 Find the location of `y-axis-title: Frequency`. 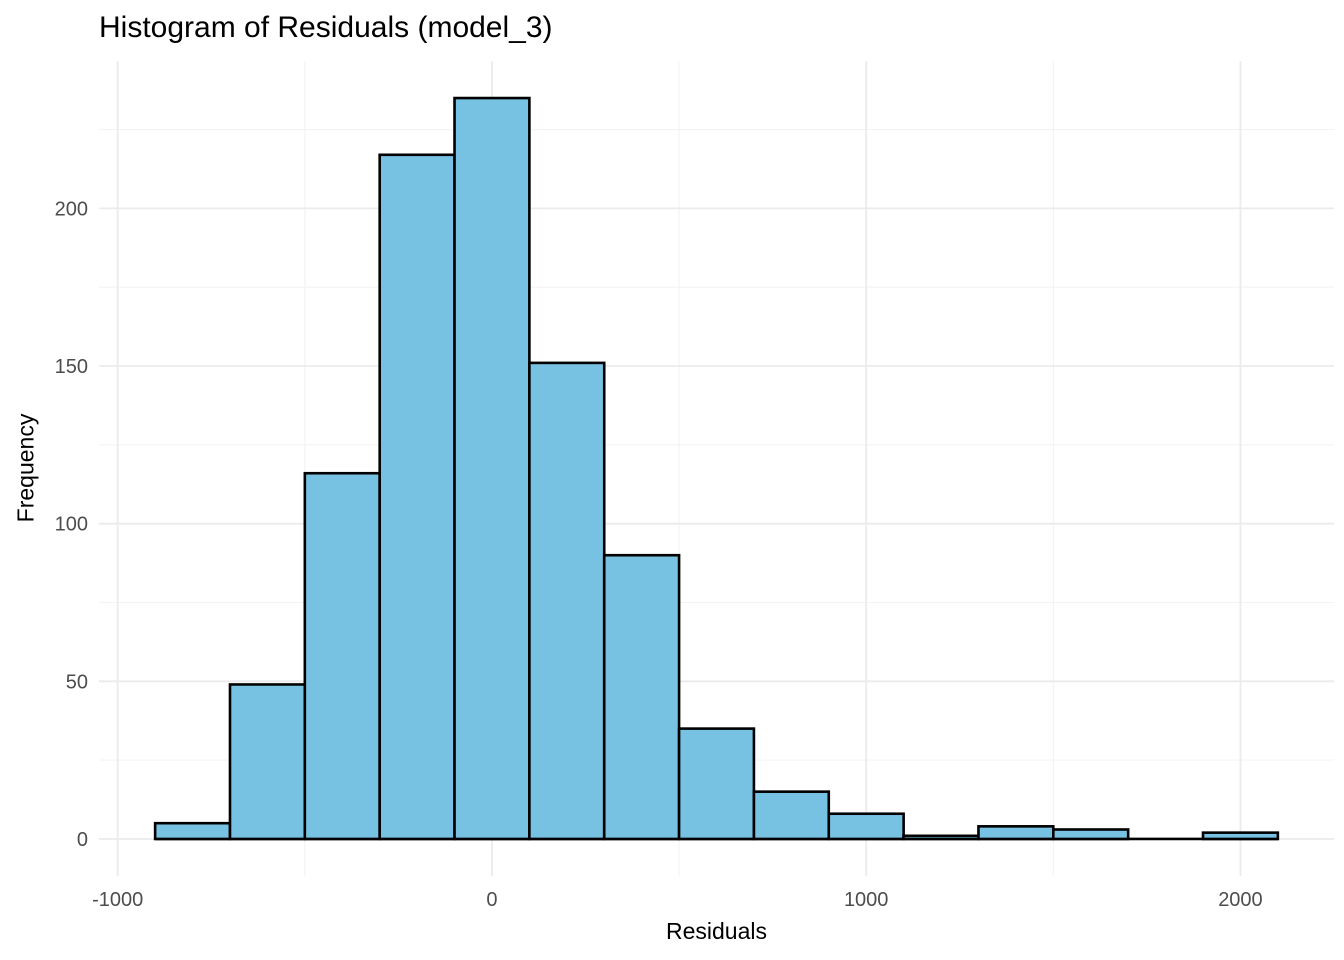

y-axis-title: Frequency is located at coordinates (25, 468).